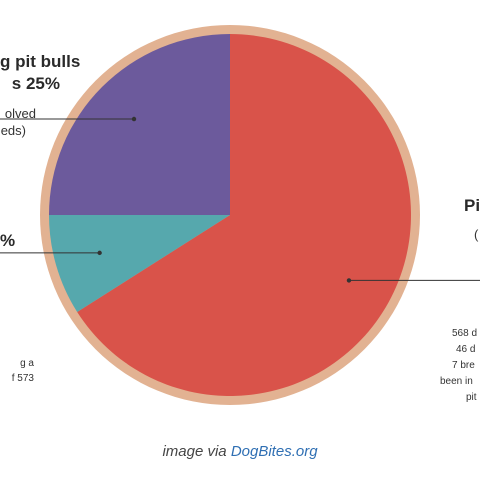 Image resolution: width=480 pixels, height=504 pixels. What do you see at coordinates (8, 240) in the screenshot?
I see `left-teal-percent: %` at bounding box center [8, 240].